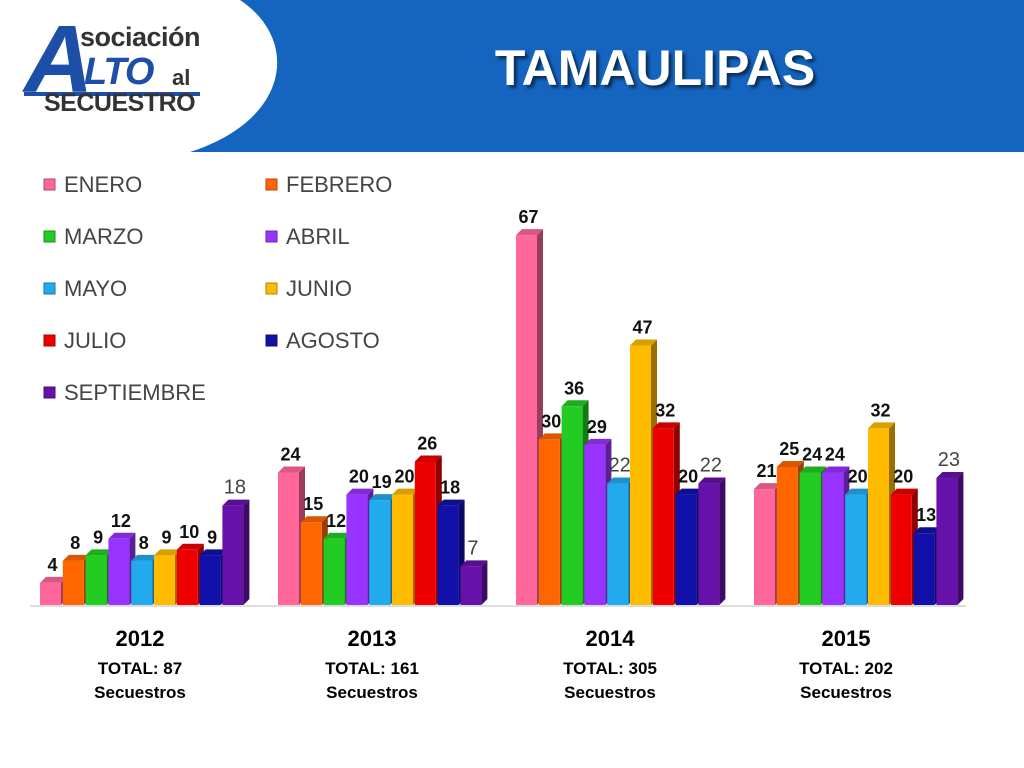 Image resolution: width=1024 pixels, height=768 pixels. I want to click on x-label-year-2012: 2012, so click(140, 638).